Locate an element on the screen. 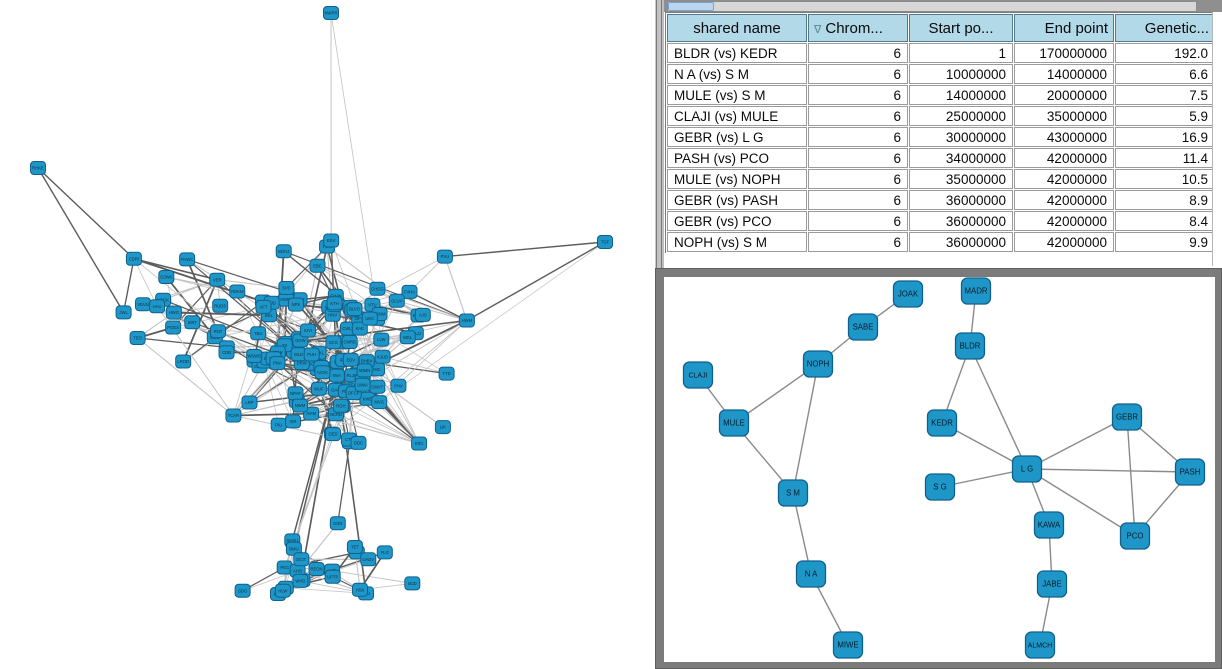  network-node: MIMN is located at coordinates (364, 370).